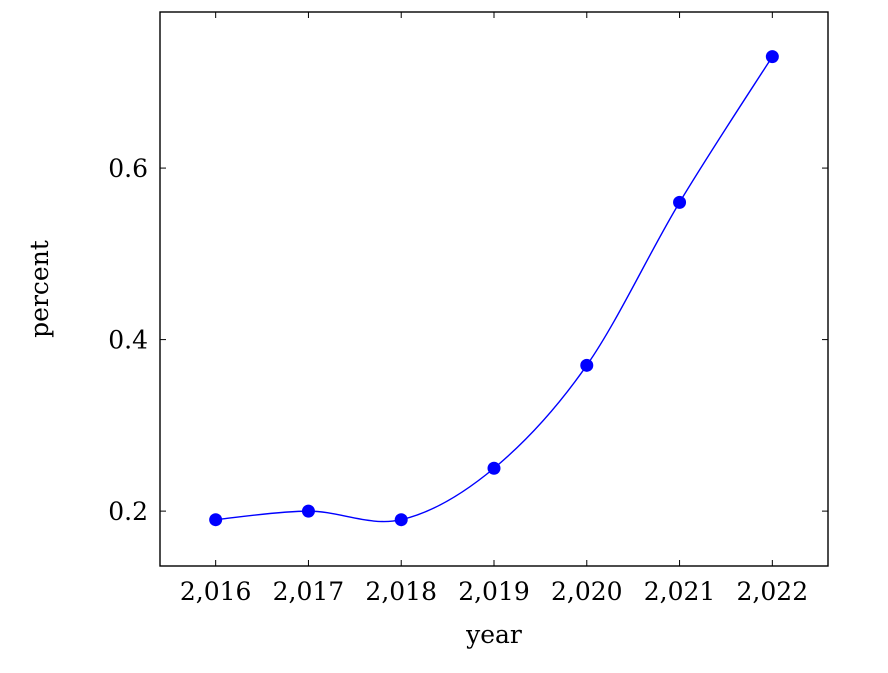 The image size is (888, 673). Describe the element at coordinates (773, 591) in the screenshot. I see `x-tick-label: 2,022` at that location.